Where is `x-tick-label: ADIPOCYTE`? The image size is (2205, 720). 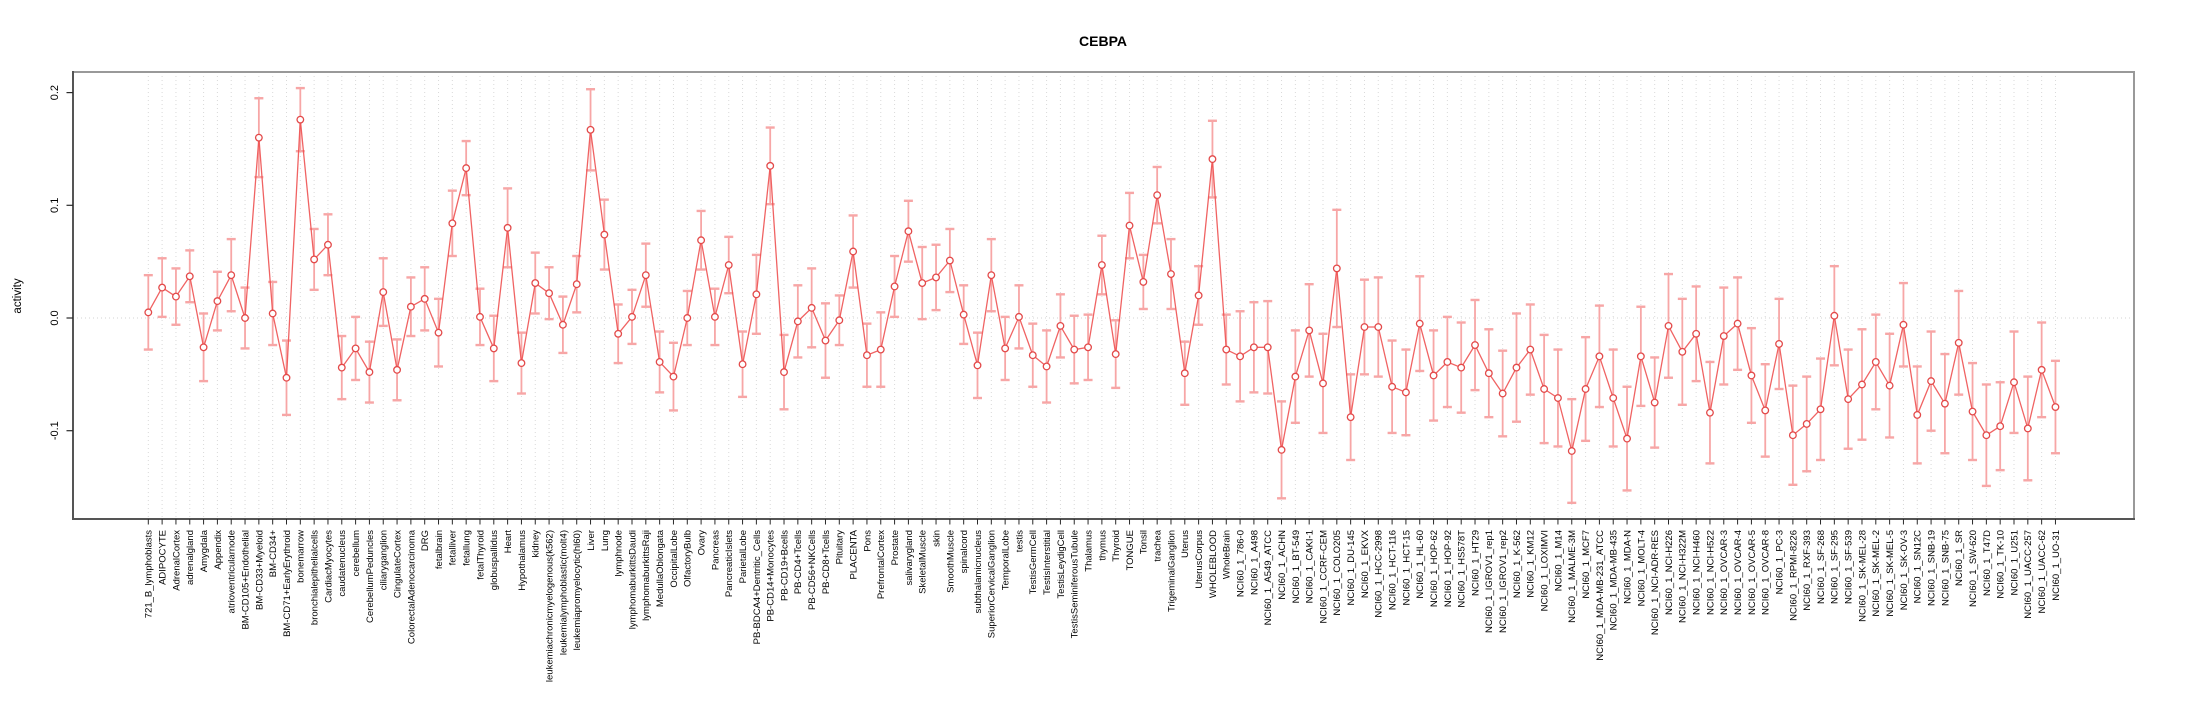
x-tick-label: ADIPOCYTE is located at coordinates (163, 557).